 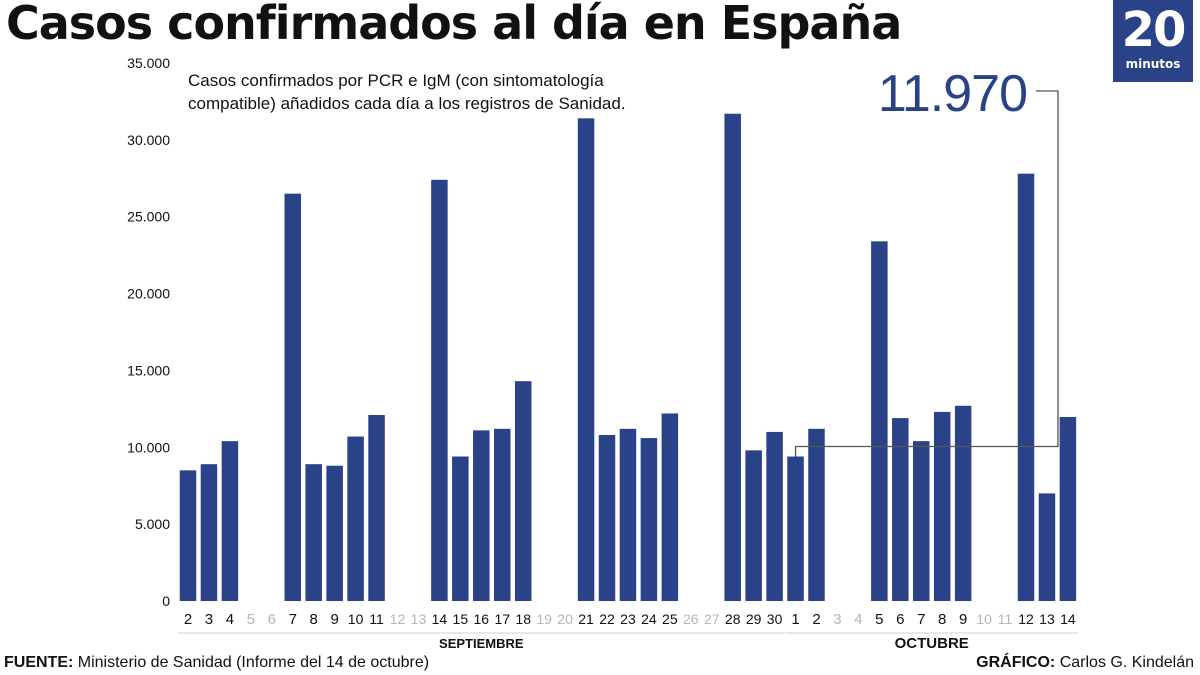 What do you see at coordinates (649, 619) in the screenshot?
I see `x-tick-label: 24` at bounding box center [649, 619].